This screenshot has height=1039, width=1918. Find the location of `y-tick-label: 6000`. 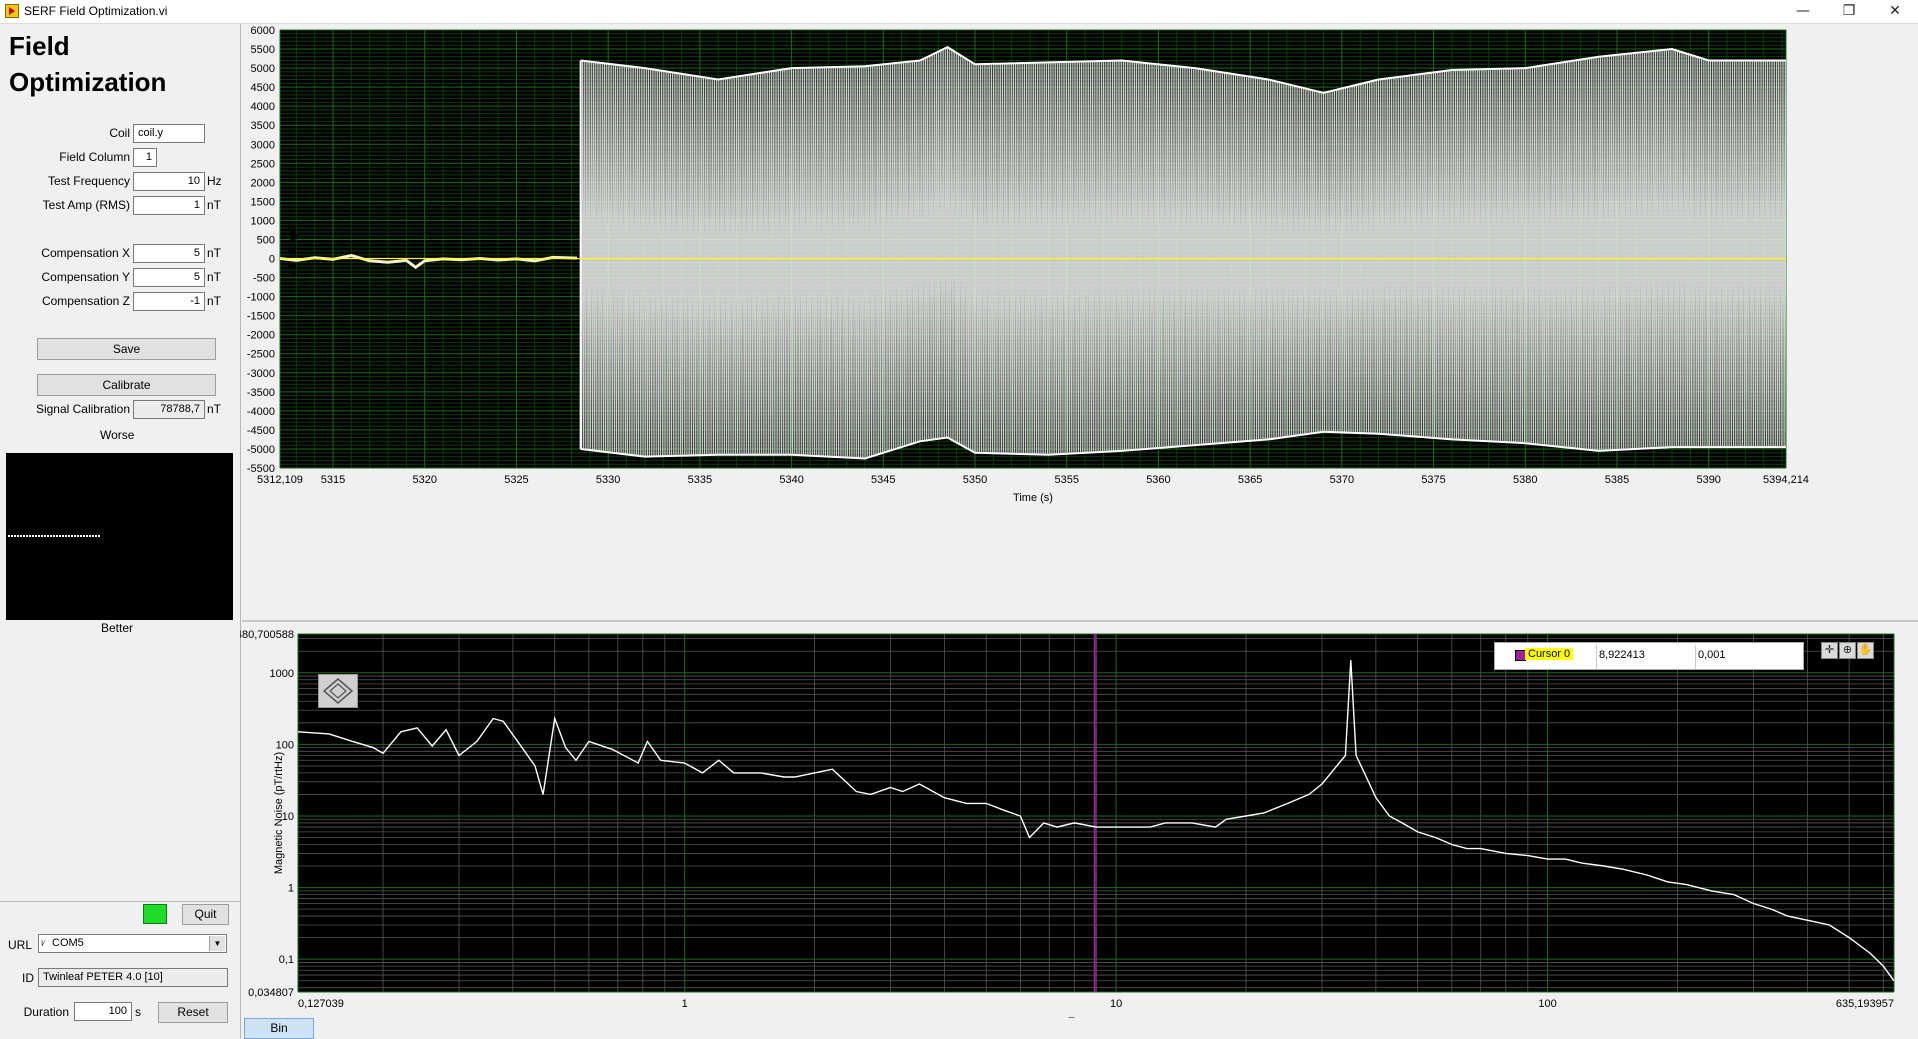

y-tick-label: 6000 is located at coordinates (263, 31).